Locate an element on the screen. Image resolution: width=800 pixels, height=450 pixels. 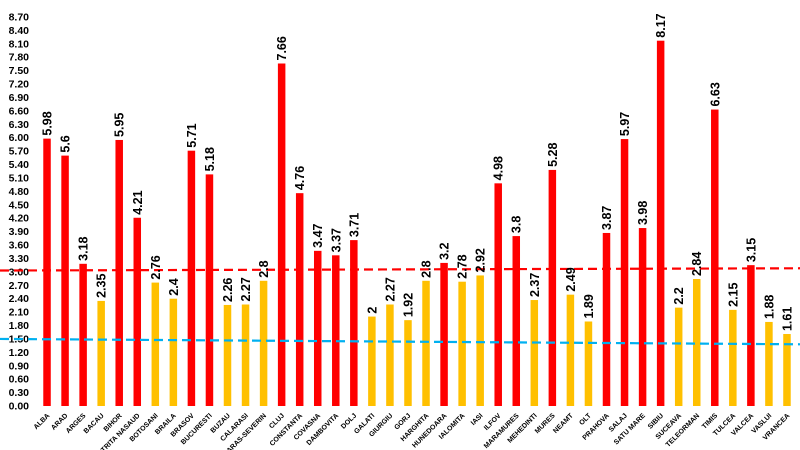
value-label: 3.47 is located at coordinates (318, 235).